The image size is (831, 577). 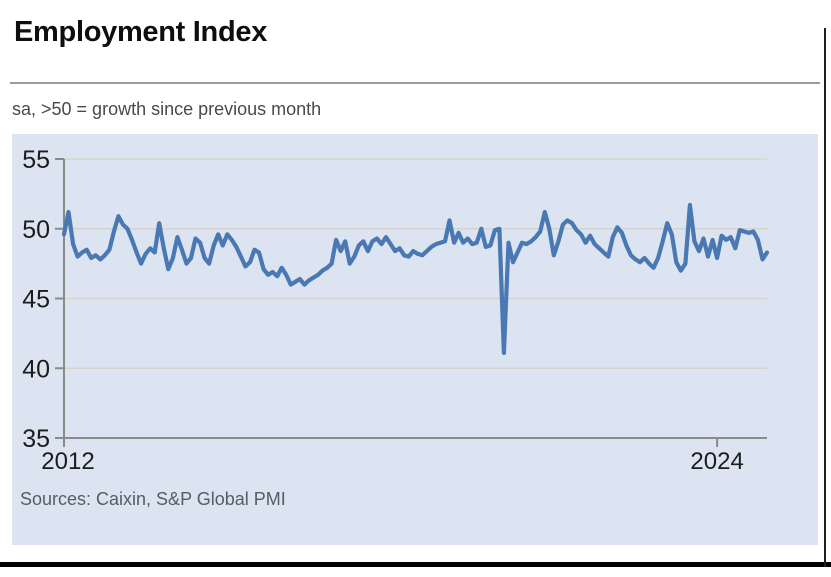 What do you see at coordinates (36, 300) in the screenshot?
I see `y-tick-label-45: 45` at bounding box center [36, 300].